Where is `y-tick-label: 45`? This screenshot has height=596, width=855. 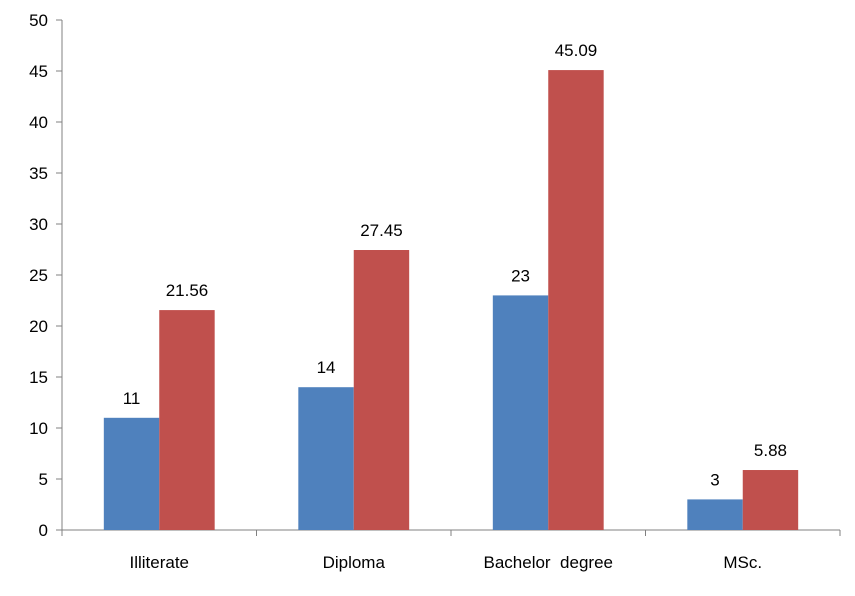 y-tick-label: 45 is located at coordinates (38, 71).